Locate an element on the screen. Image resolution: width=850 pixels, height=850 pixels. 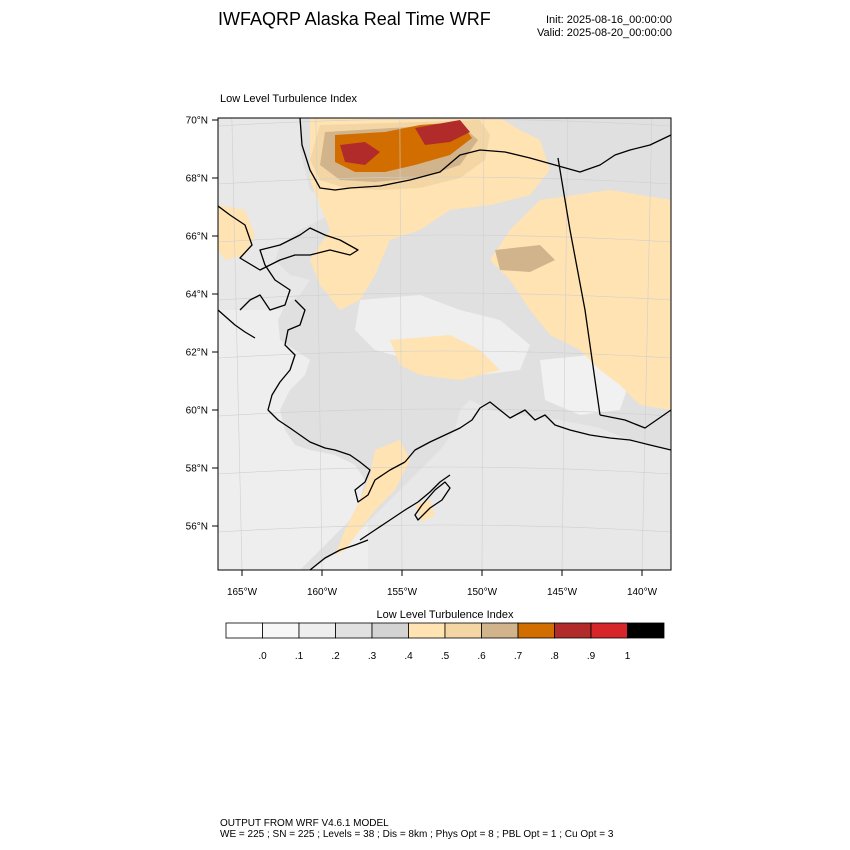
panel-title: Low Level Turbulence Index is located at coordinates (288, 99).